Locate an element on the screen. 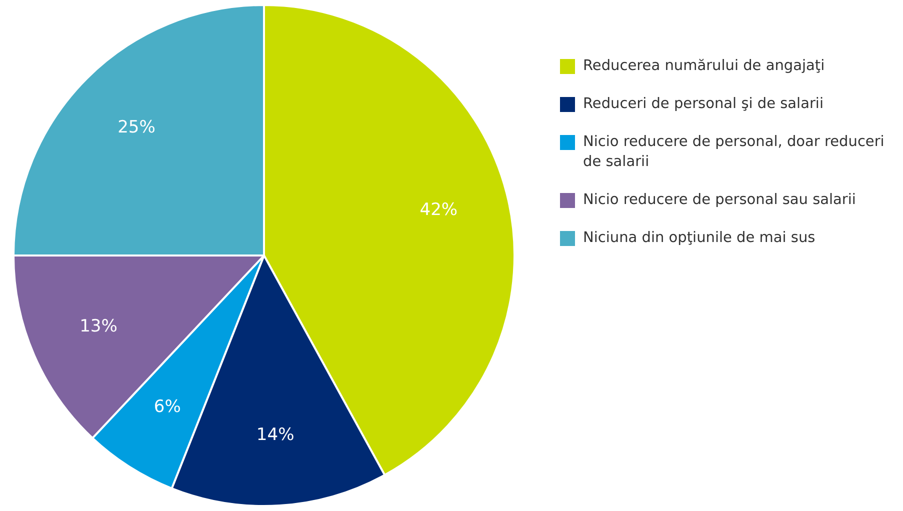 Image resolution: width=903 pixels, height=511 pixels. data-label: 13% is located at coordinates (99, 326).